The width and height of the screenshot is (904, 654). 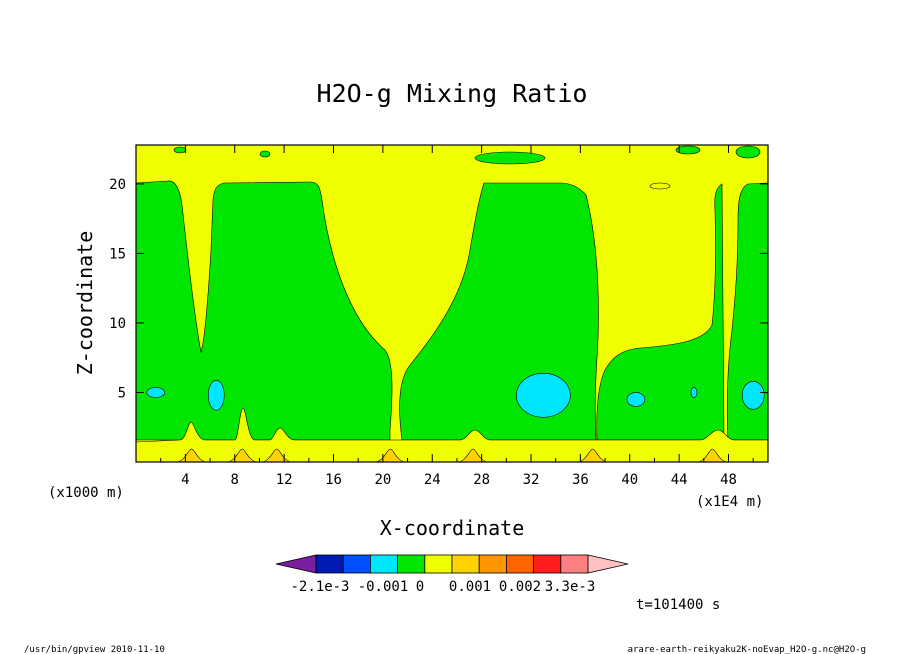 What do you see at coordinates (333, 480) in the screenshot?
I see `x-tick-label: 16` at bounding box center [333, 480].